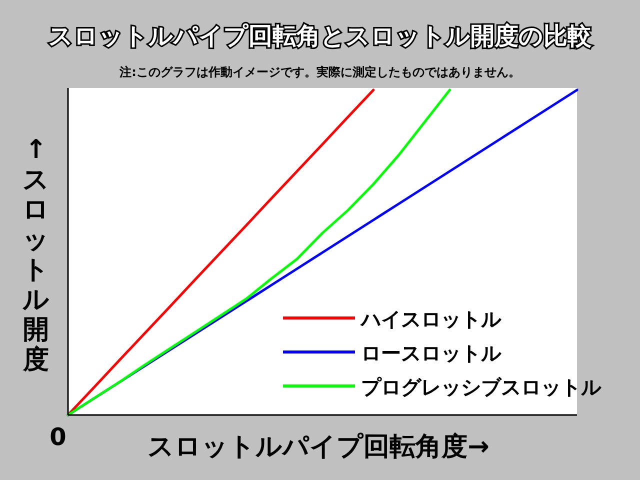  Describe the element at coordinates (430, 319) in the screenshot. I see `legend-label: ハイスロットル` at that location.